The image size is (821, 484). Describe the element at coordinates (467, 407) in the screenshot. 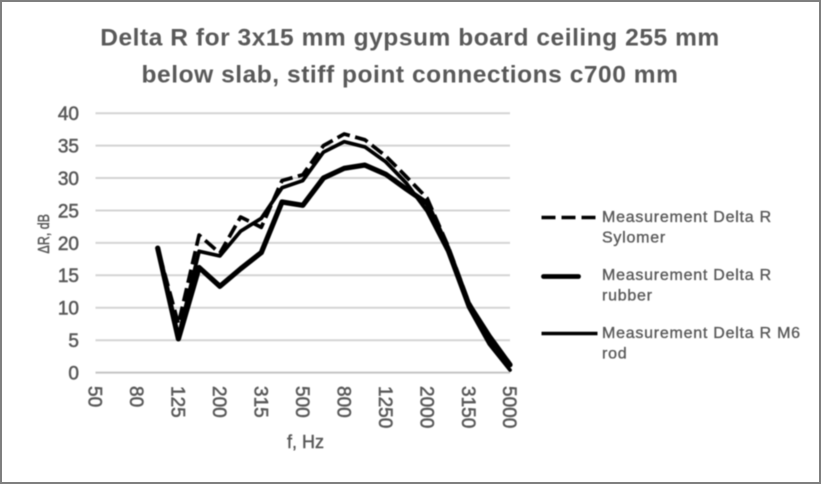

I see `svg-text: 3150` at that location.